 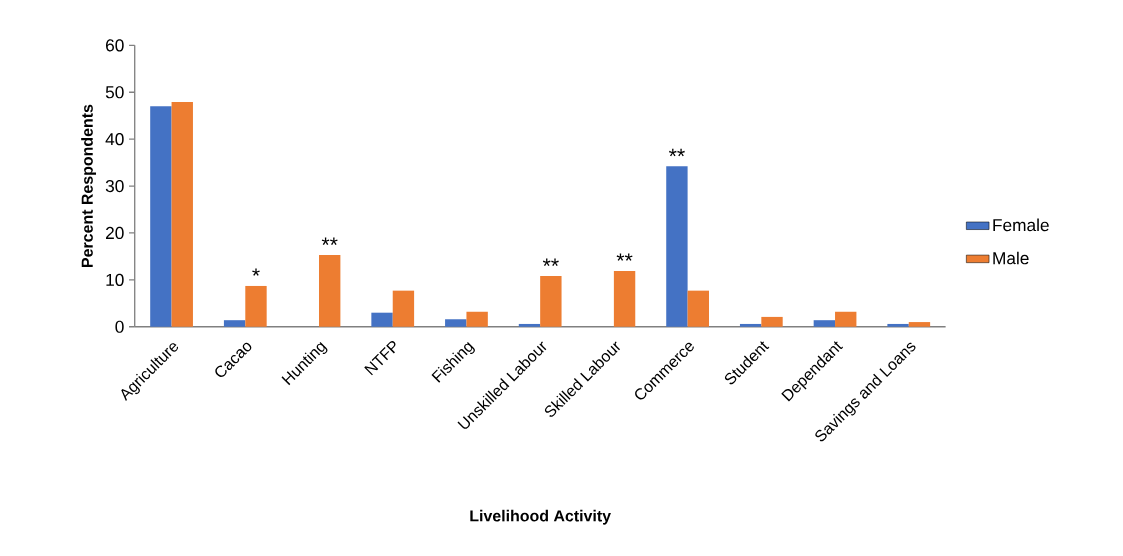 I want to click on y-tick-label: 60, so click(x=115, y=45).